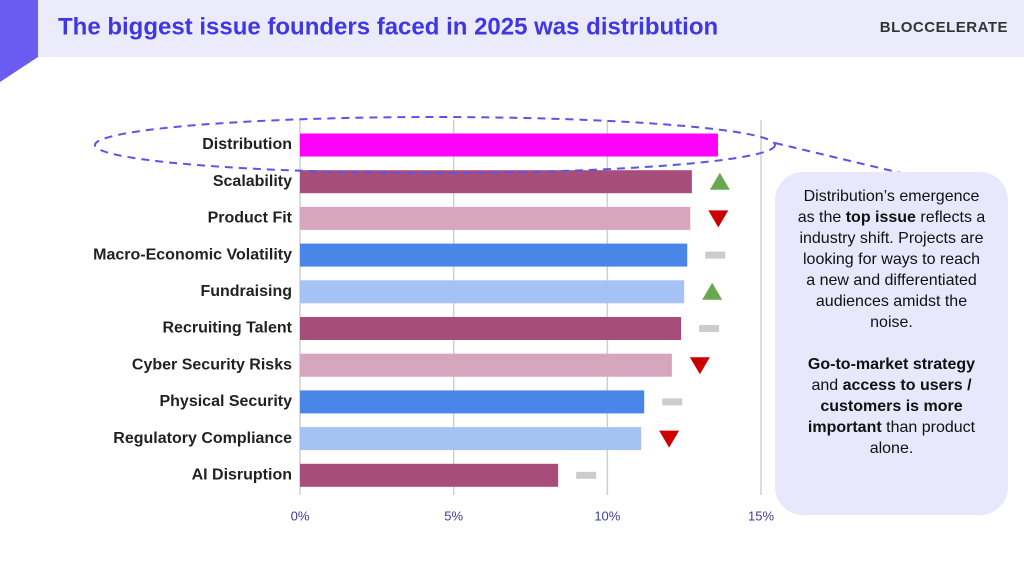  What do you see at coordinates (880, 217) in the screenshot?
I see `emphasis: top issue` at bounding box center [880, 217].